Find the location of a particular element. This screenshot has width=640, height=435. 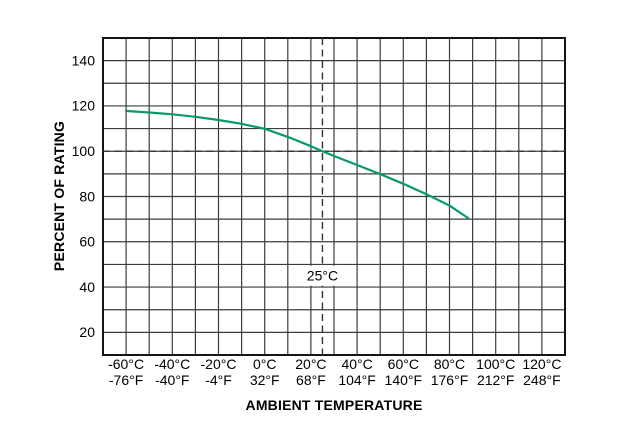

x-tick-fahrenheit: -76°F is located at coordinates (126, 380).